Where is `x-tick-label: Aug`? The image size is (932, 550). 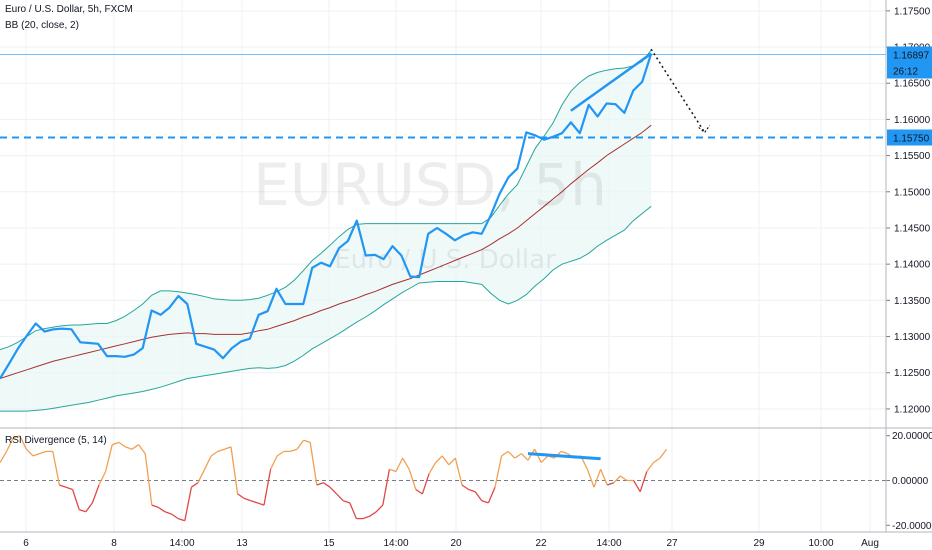 x-tick-label: Aug is located at coordinates (870, 543).